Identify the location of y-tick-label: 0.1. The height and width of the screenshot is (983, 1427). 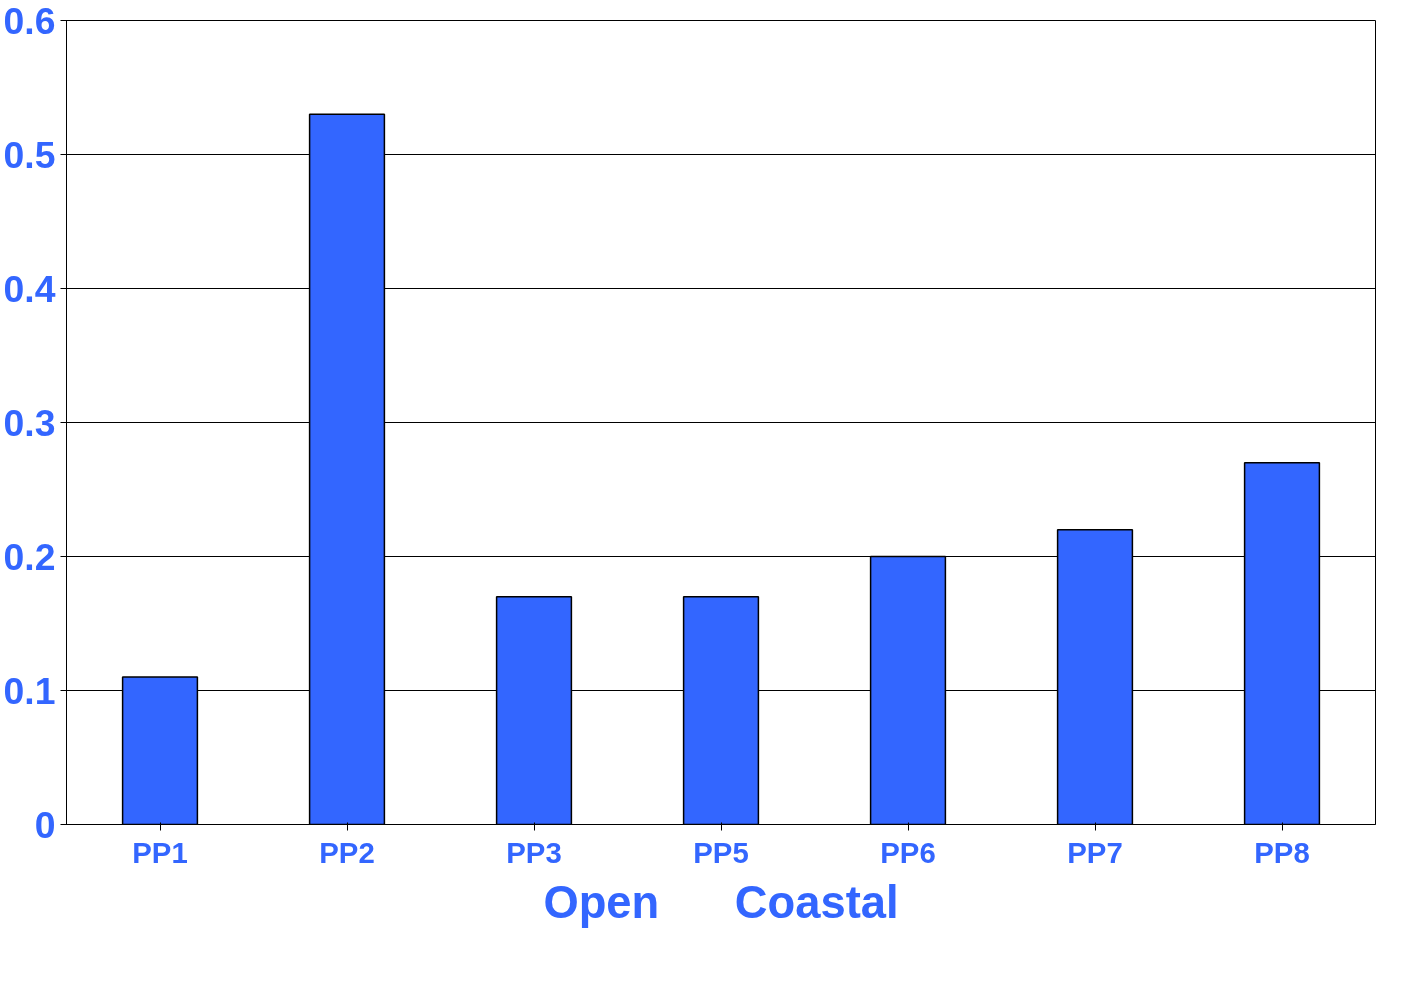
(29, 690).